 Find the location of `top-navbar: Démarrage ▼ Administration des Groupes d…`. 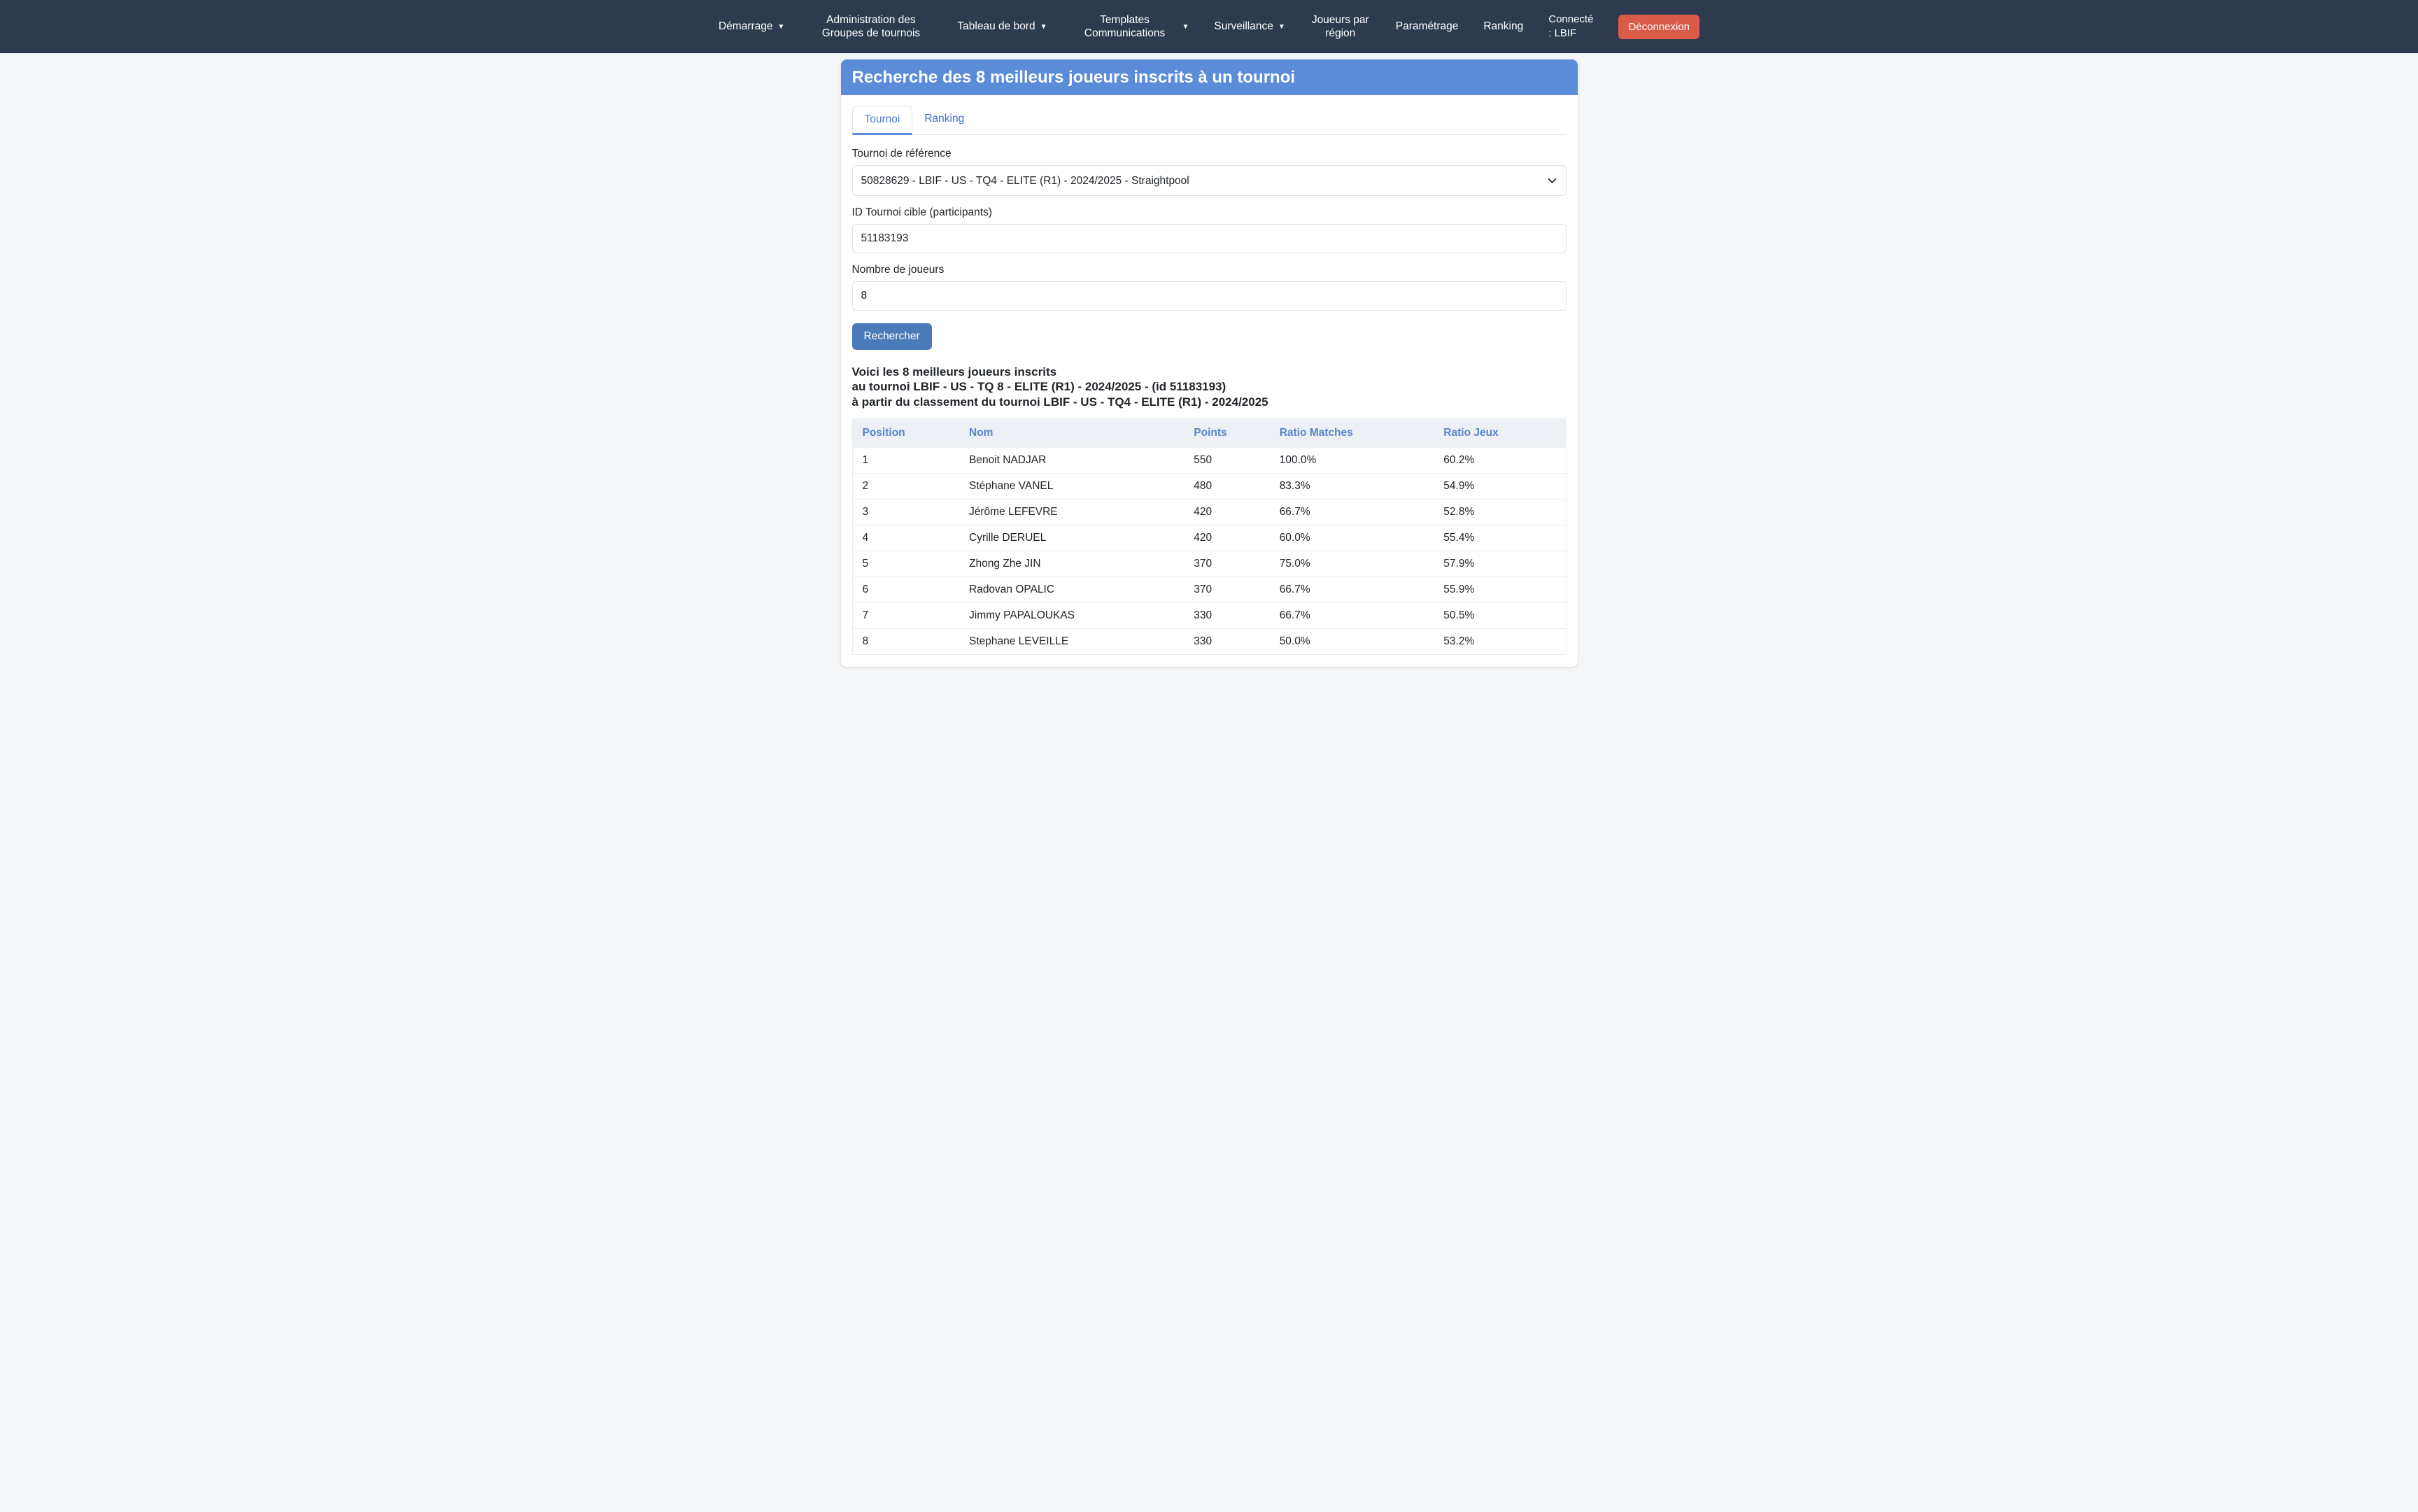

top-navbar: Démarrage ▼ Administration des Groupes d… is located at coordinates (1209, 26).